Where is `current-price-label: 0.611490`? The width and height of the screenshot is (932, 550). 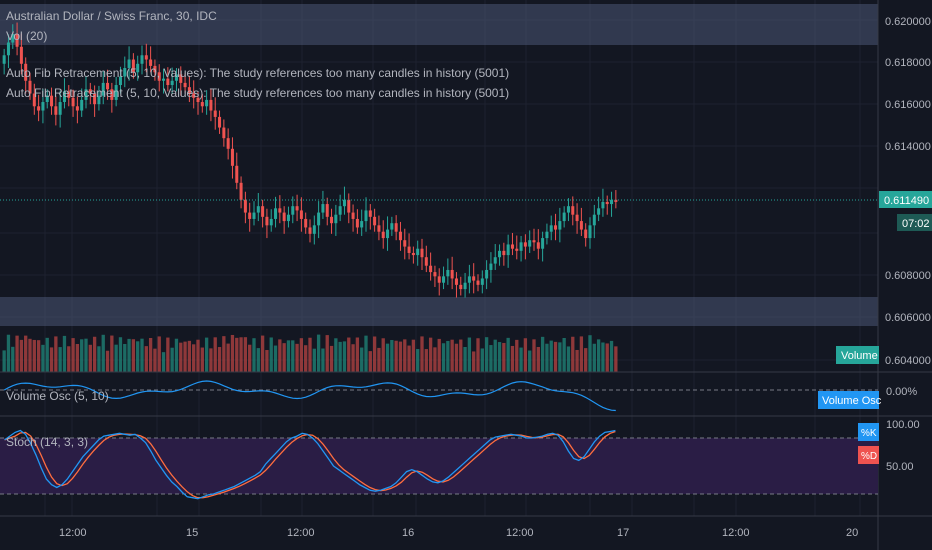 current-price-label: 0.611490 is located at coordinates (906, 201).